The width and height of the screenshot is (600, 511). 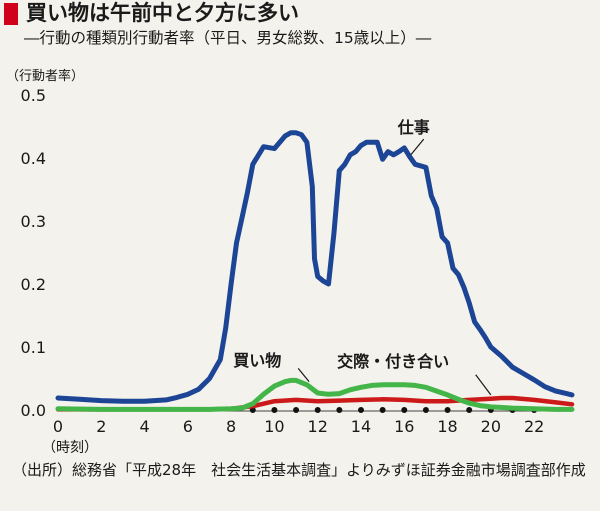 I want to click on x-tick-label: 2, so click(x=101, y=426).